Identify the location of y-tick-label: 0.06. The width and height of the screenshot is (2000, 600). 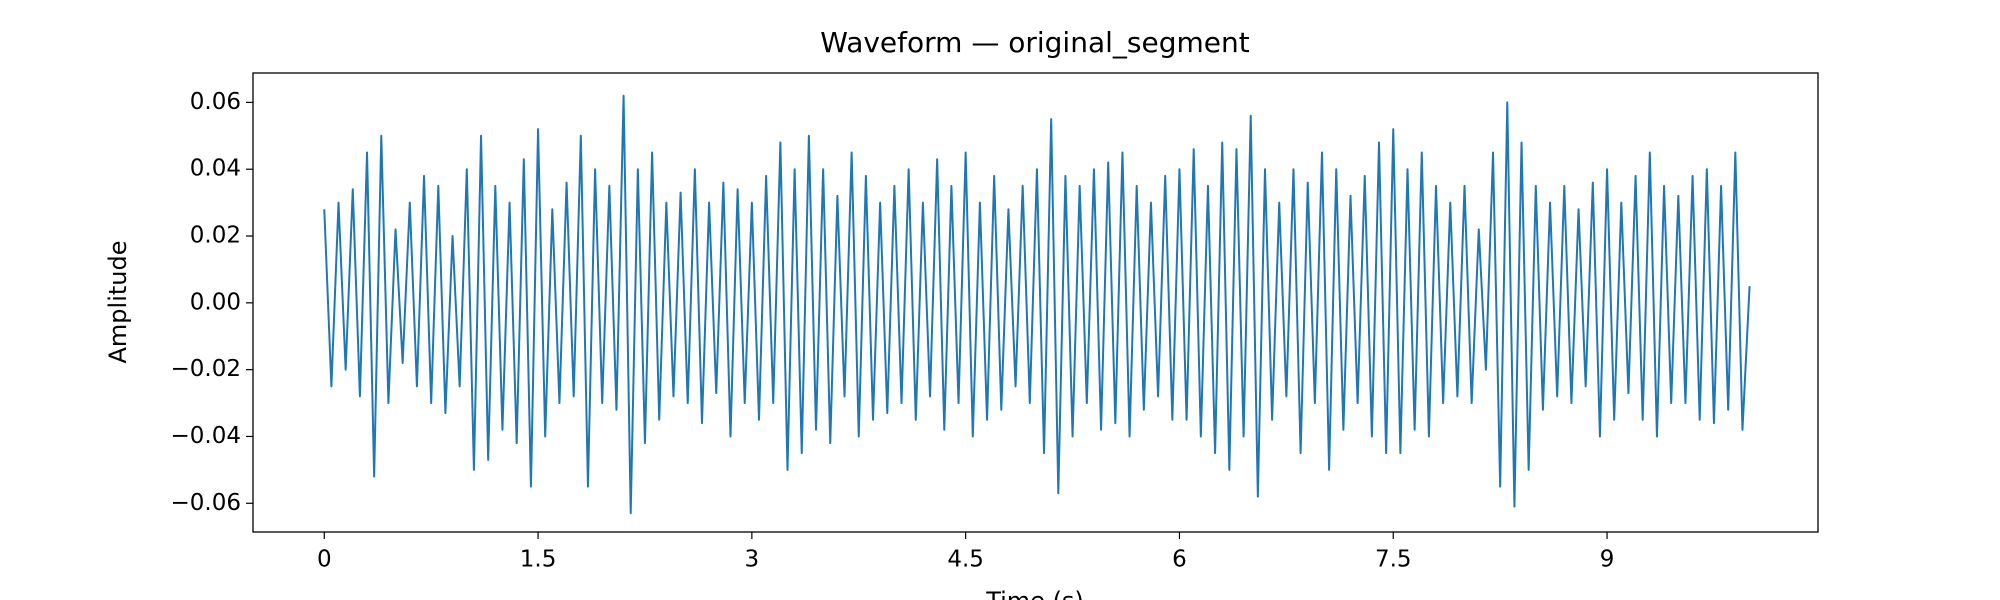
(215, 102).